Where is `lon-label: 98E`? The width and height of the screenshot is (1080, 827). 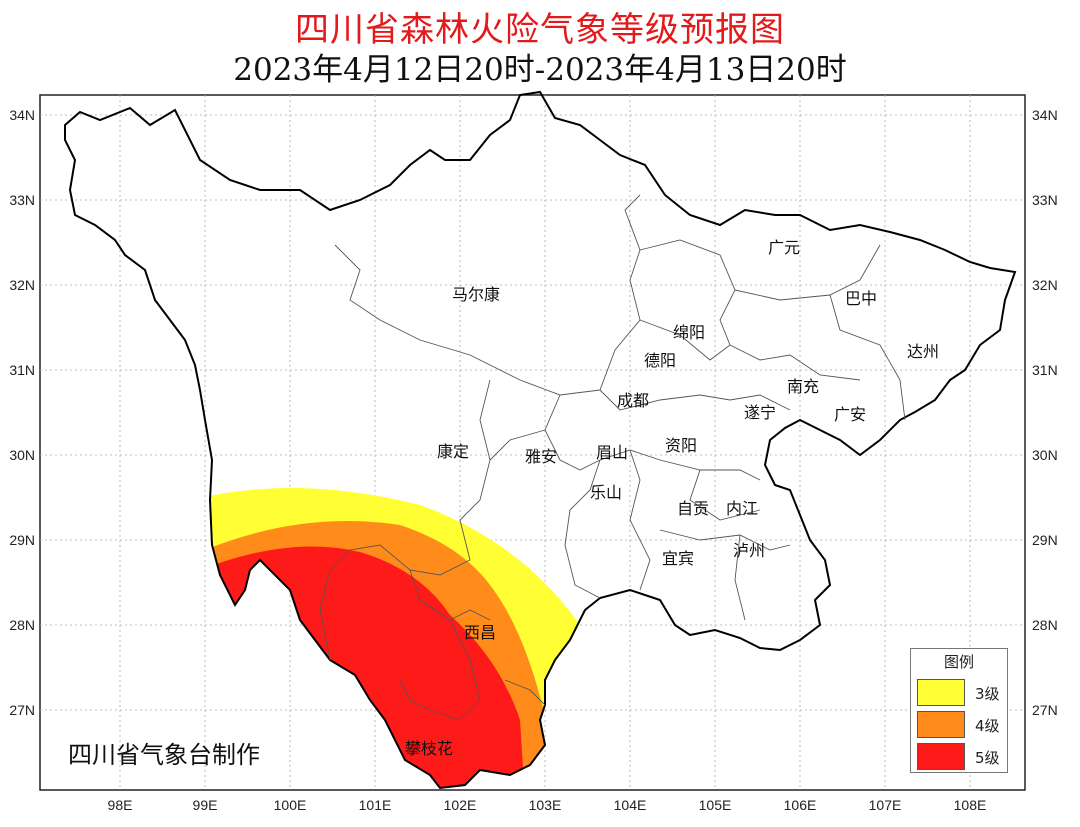
lon-label: 98E is located at coordinates (120, 805).